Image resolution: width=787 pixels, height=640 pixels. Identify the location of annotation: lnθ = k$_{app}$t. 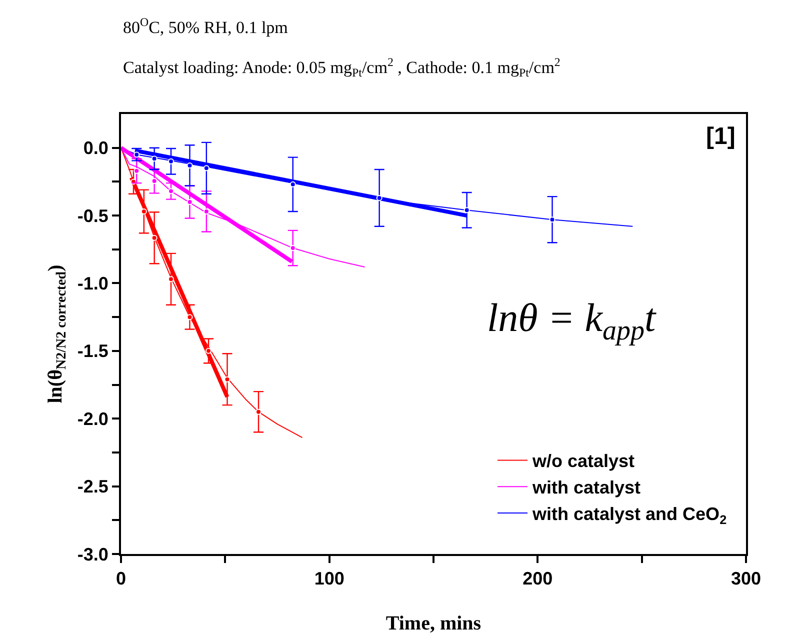
(572, 320).